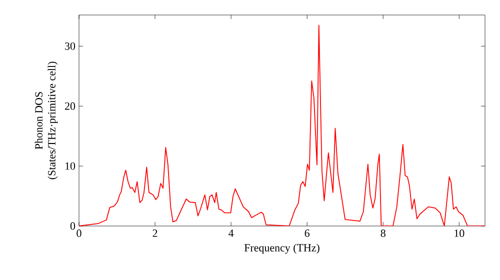 This screenshot has width=500, height=280. What do you see at coordinates (70, 106) in the screenshot?
I see `y-tick-label: 20` at bounding box center [70, 106].